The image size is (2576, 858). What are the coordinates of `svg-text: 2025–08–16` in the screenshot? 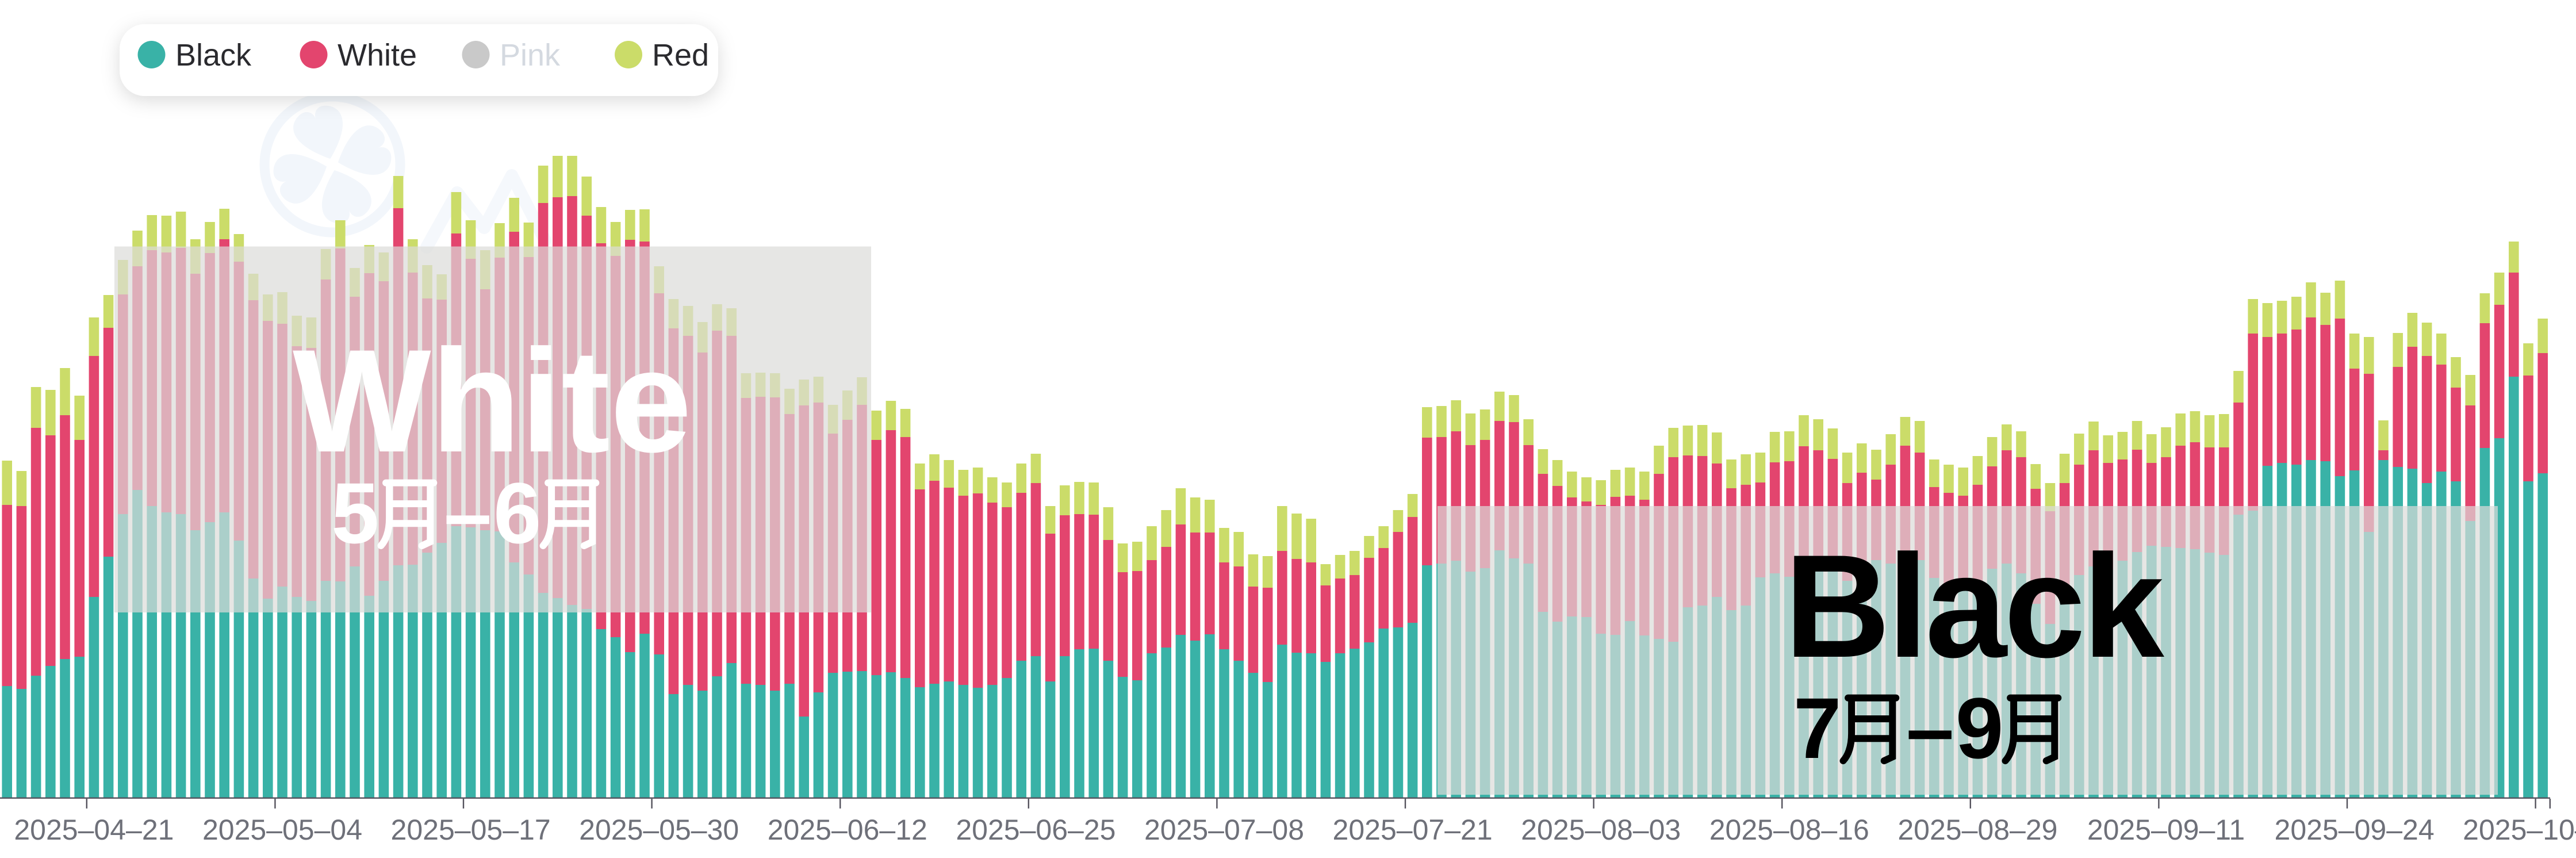 It's located at (1789, 830).